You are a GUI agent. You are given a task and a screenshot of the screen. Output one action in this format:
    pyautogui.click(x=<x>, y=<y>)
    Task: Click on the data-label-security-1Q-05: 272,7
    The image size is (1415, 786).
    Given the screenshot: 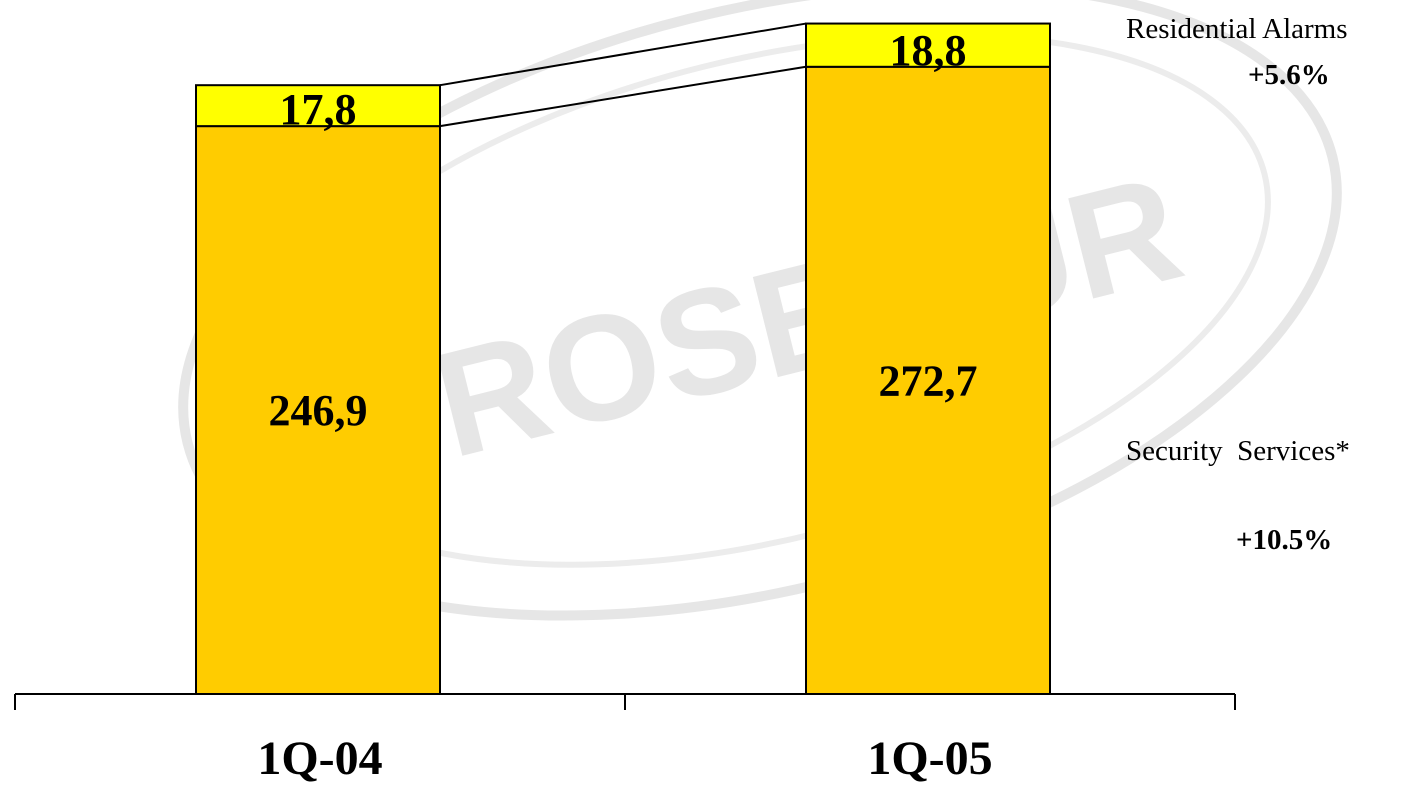 What is the action you would take?
    pyautogui.click(x=928, y=380)
    